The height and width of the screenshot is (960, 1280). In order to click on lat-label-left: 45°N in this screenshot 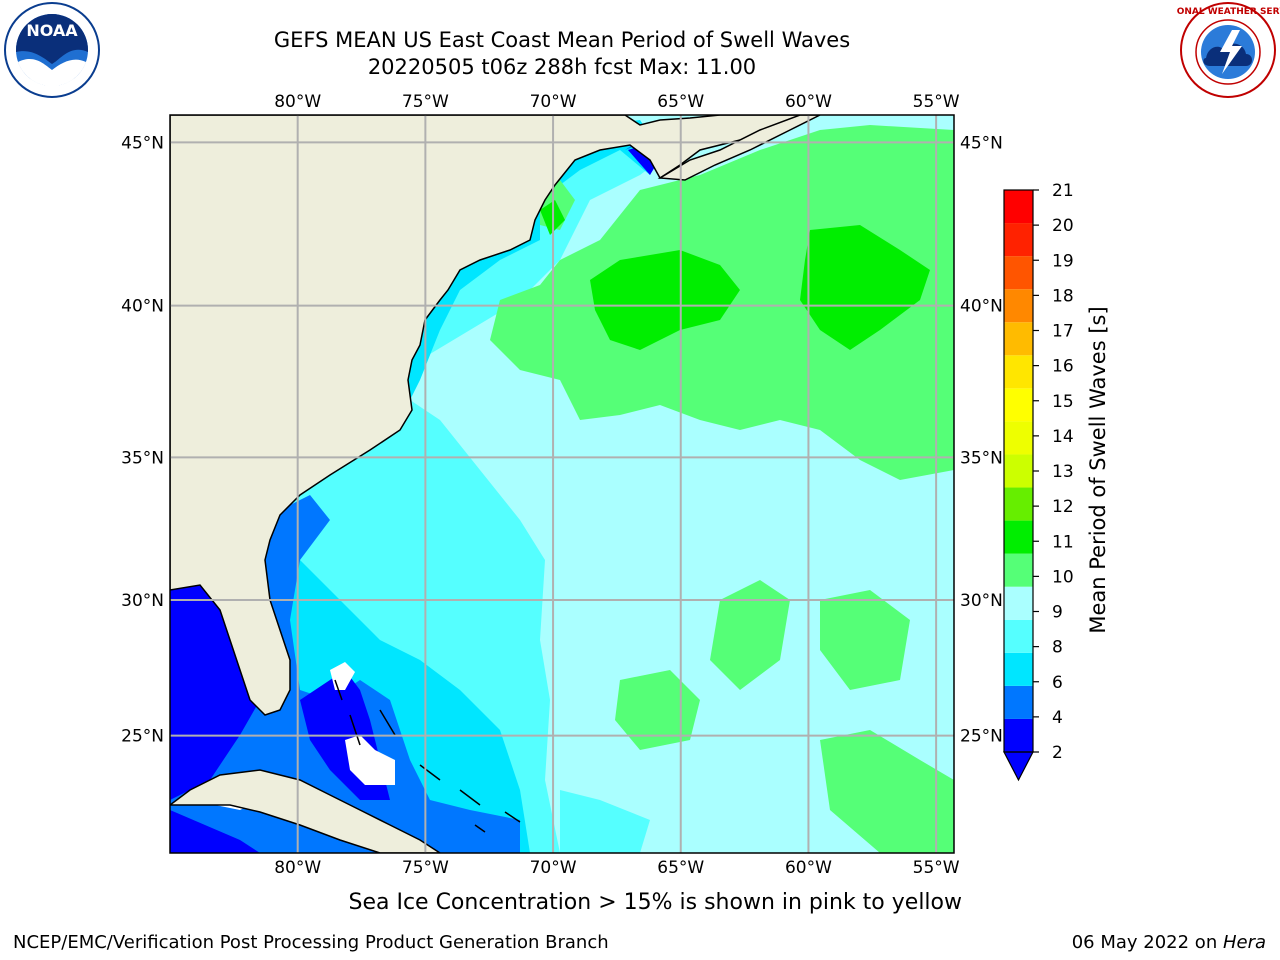, I will do `click(142, 143)`.